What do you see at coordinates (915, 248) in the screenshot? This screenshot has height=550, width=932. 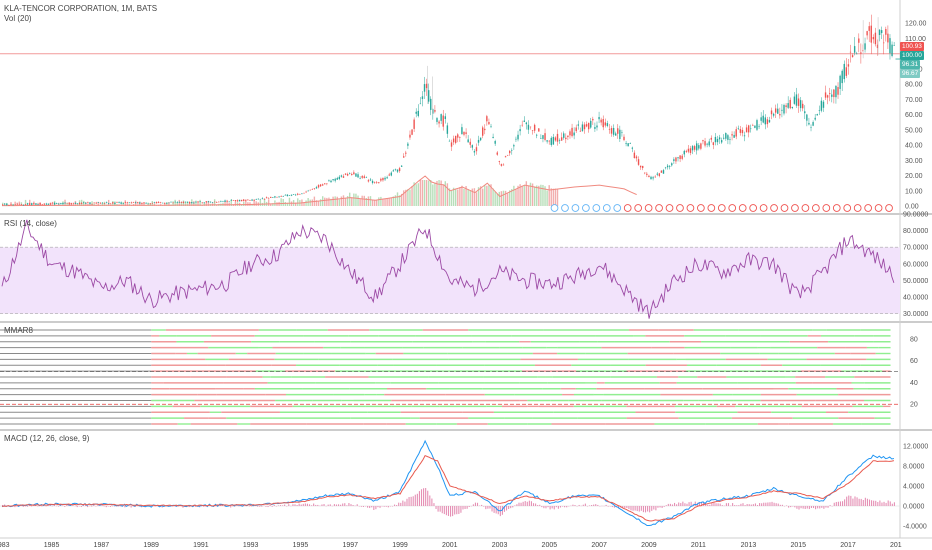 I see `rsi-tick-label: 70.0000` at bounding box center [915, 248].